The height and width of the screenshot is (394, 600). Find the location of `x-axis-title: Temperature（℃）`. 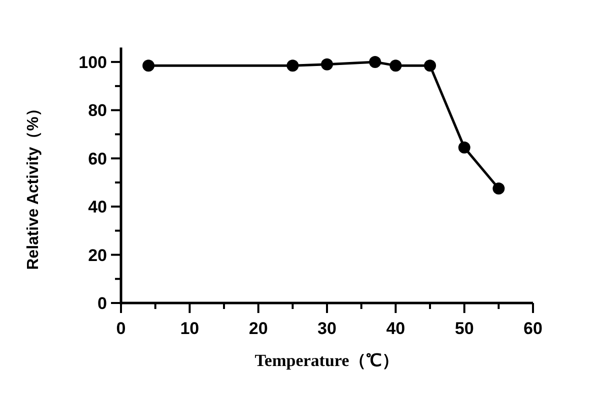

x-axis-title: Temperature（℃） is located at coordinates (327, 360).